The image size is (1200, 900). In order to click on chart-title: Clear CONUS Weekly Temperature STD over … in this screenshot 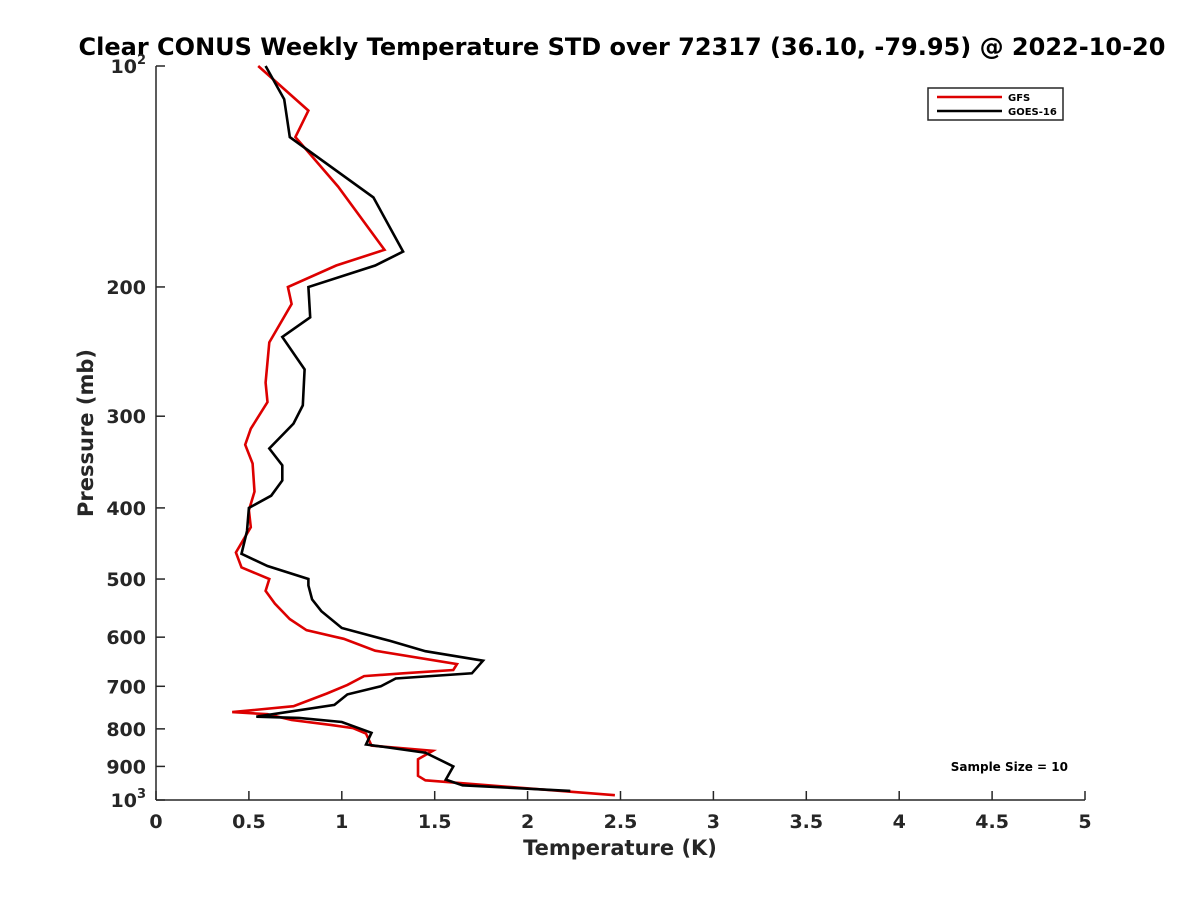, I will do `click(622, 47)`.